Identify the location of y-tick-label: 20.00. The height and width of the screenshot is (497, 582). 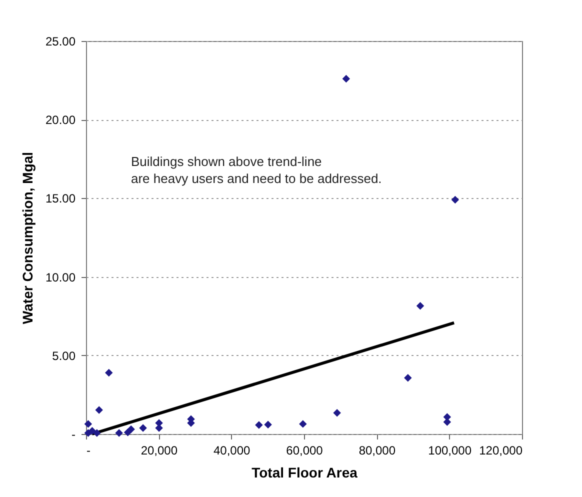
(60, 120).